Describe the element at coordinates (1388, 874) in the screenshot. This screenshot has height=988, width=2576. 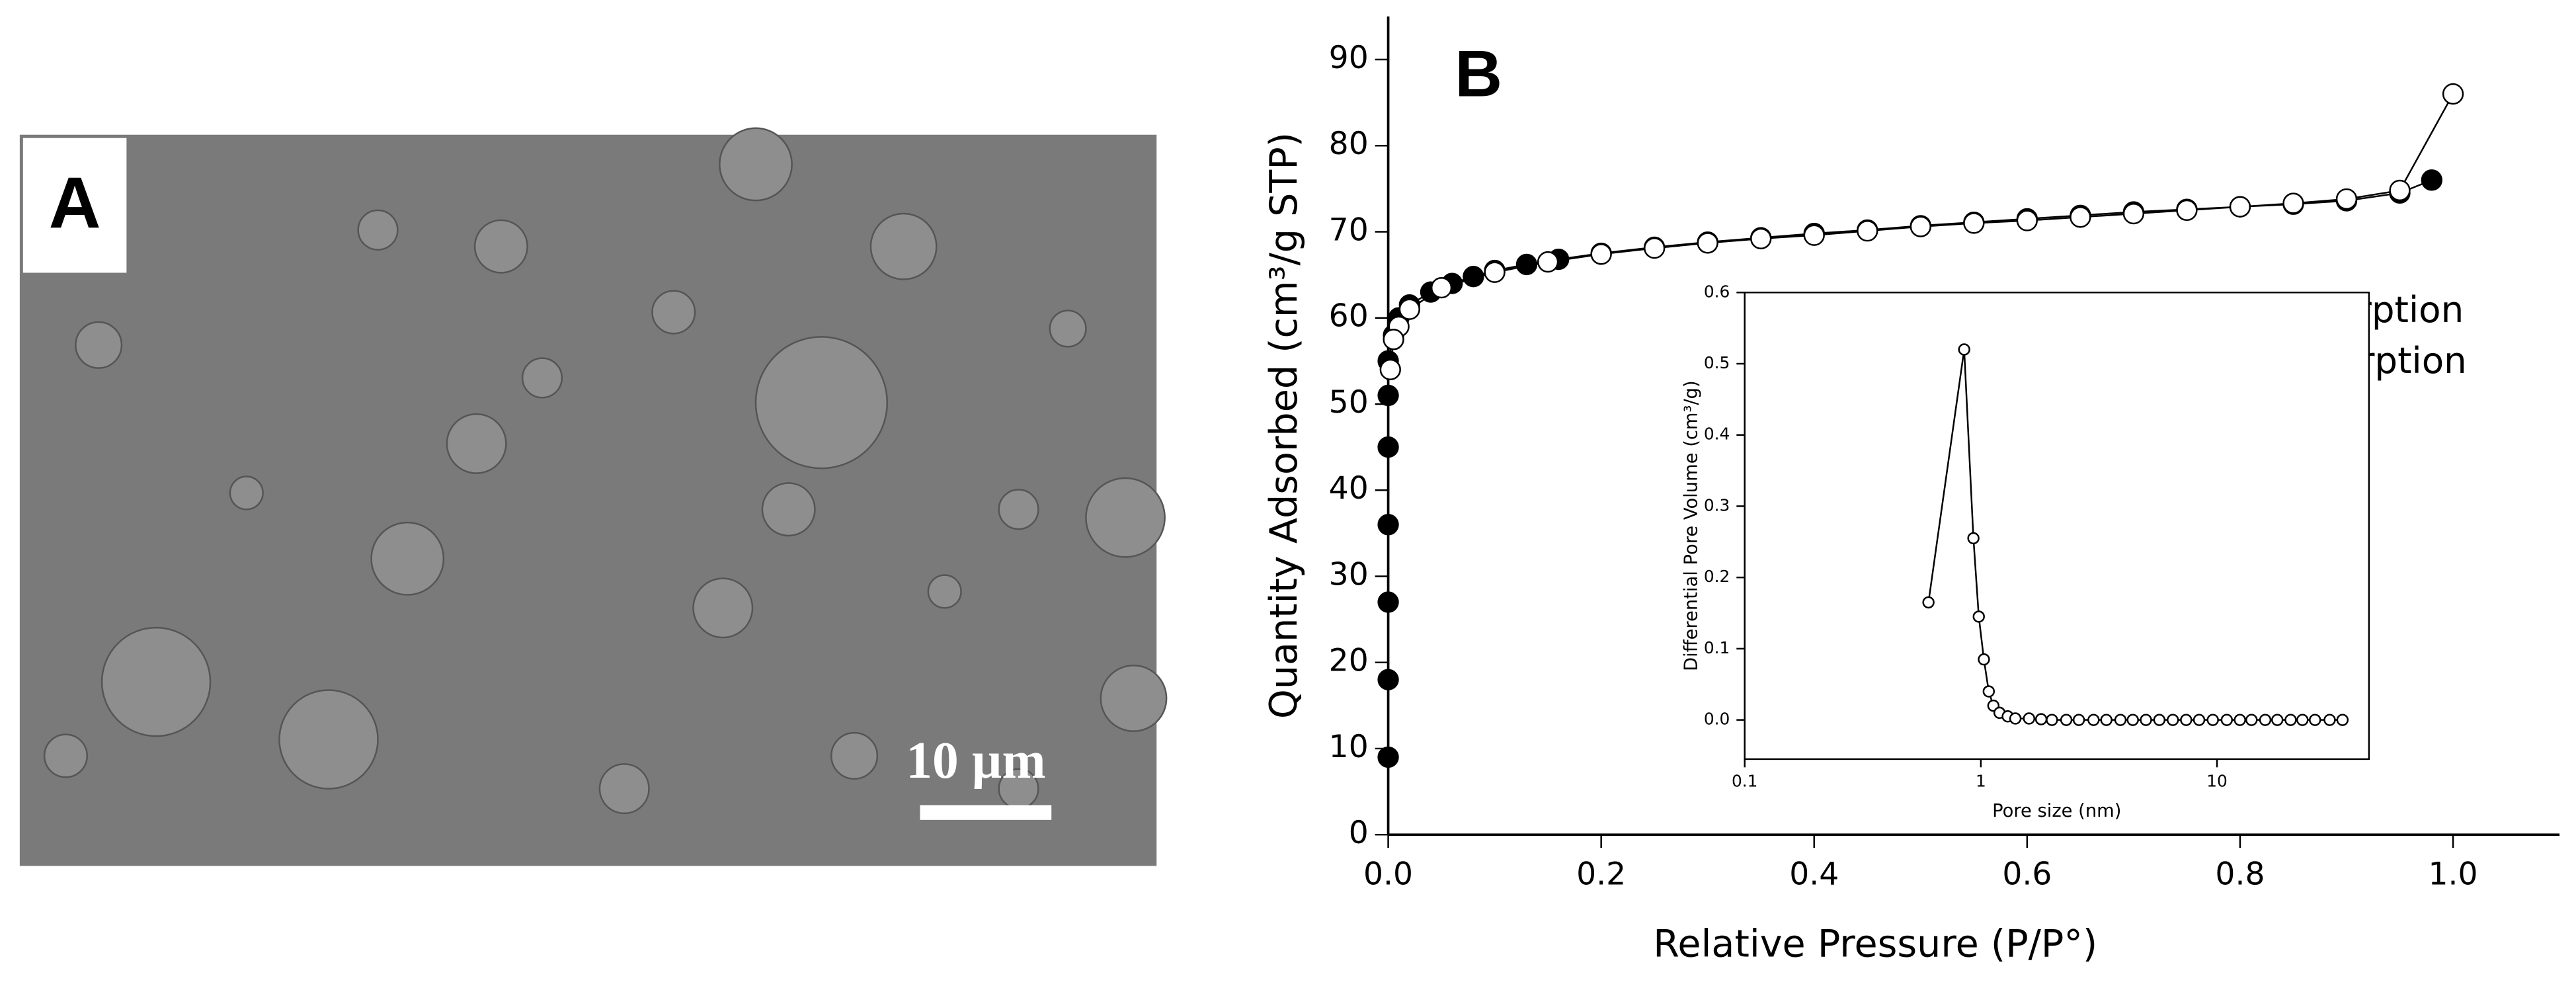
I see `x-tick-label: 0.0` at that location.